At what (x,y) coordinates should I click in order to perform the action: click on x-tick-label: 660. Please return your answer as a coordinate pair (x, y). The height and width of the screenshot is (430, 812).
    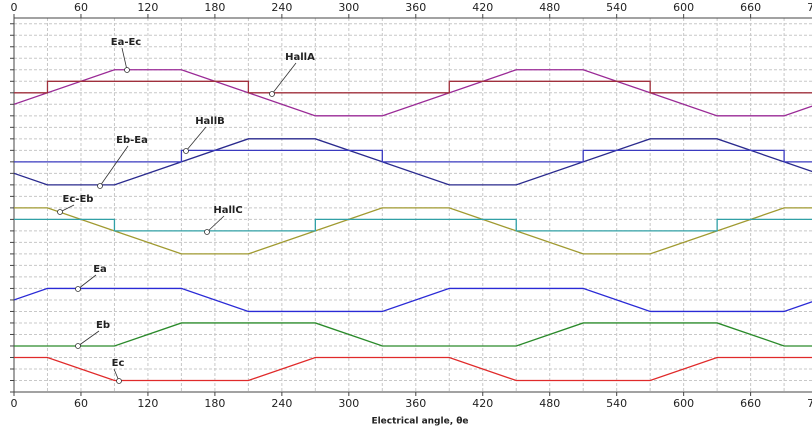
    Looking at the image, I should click on (750, 403).